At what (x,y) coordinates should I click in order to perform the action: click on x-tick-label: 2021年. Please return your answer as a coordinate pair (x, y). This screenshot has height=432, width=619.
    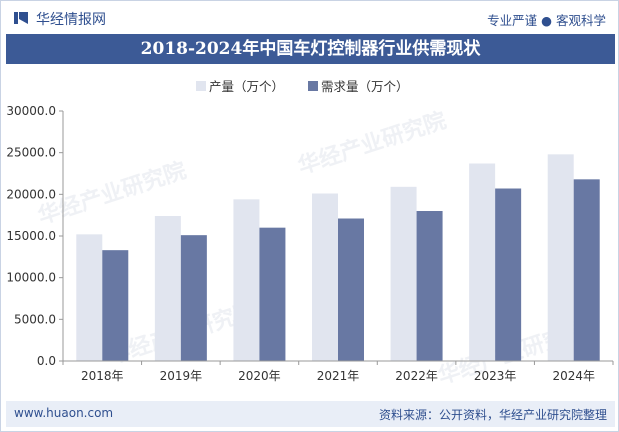
    Looking at the image, I should click on (338, 376).